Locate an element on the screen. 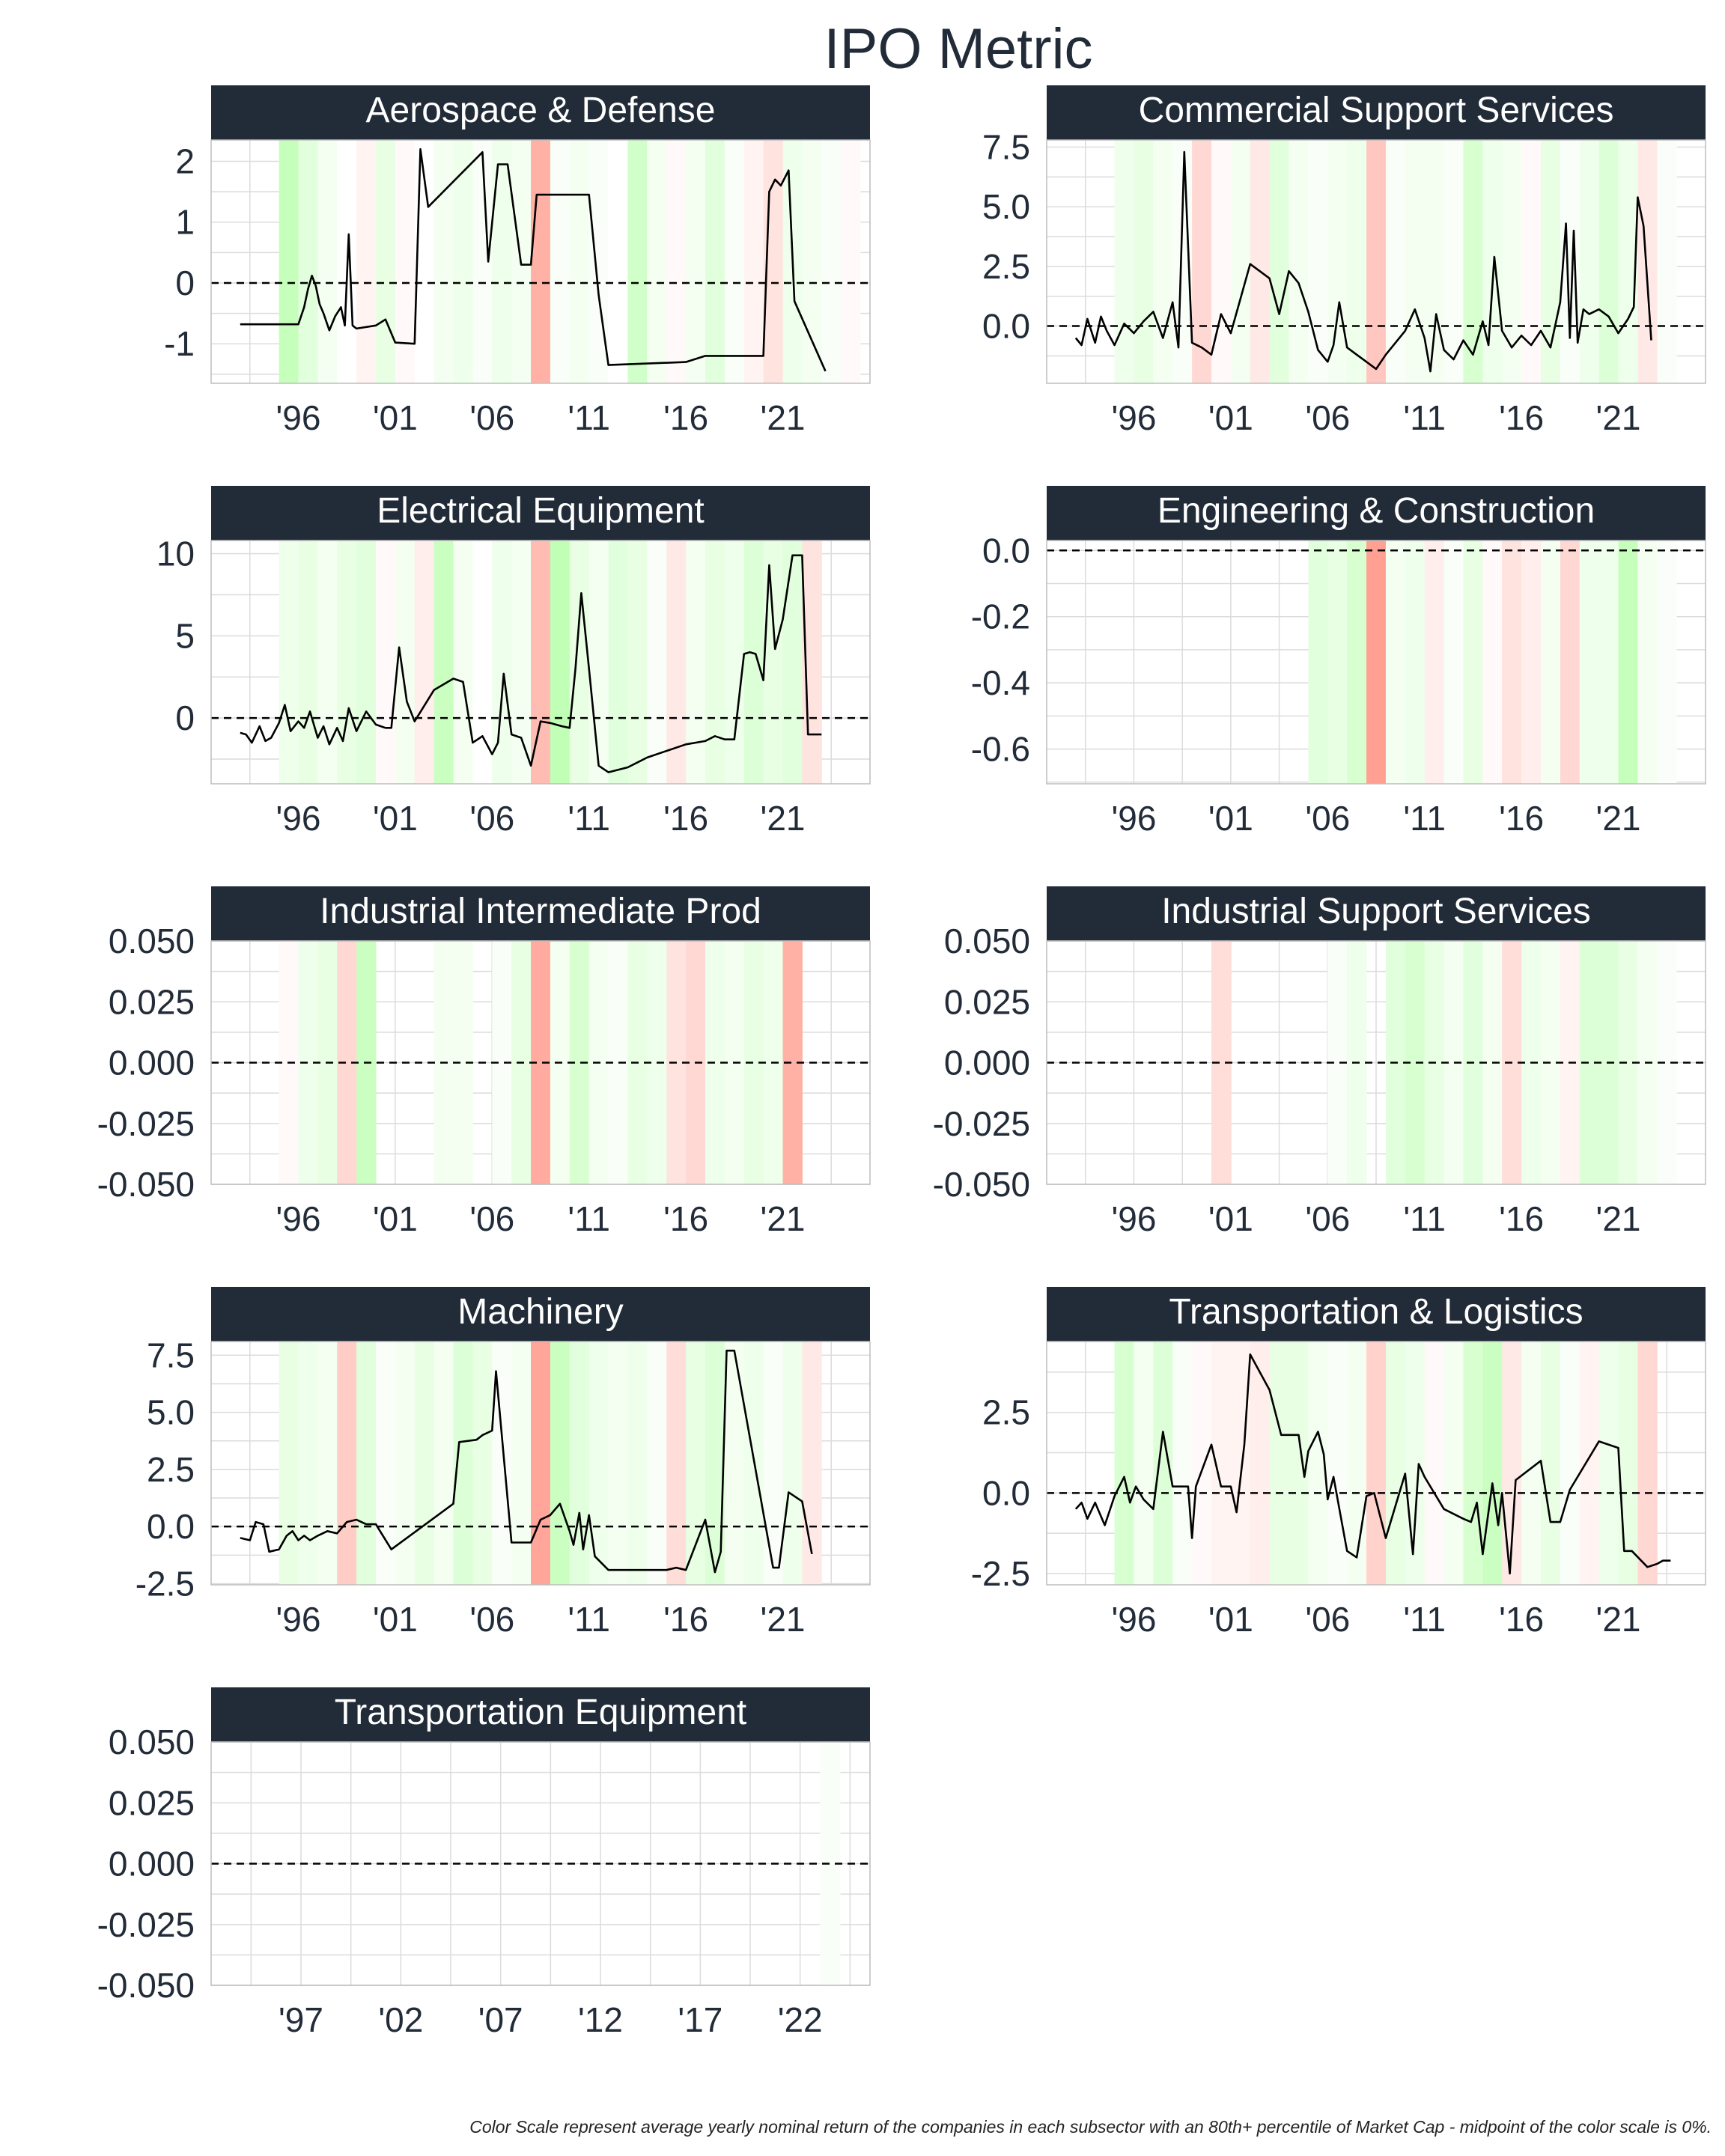 The height and width of the screenshot is (2156, 1725). y-tick-label: 1 is located at coordinates (185, 222).